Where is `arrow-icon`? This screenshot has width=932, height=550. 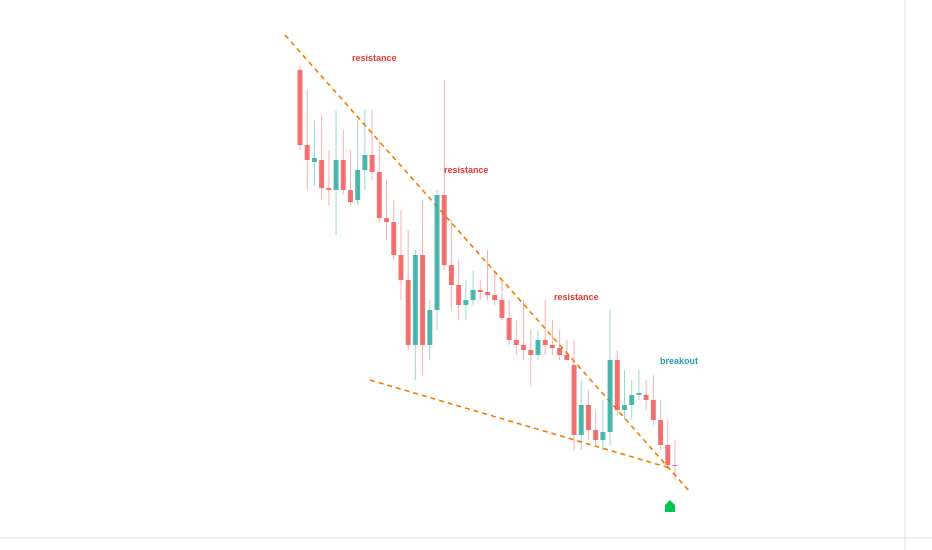 arrow-icon is located at coordinates (670, 506).